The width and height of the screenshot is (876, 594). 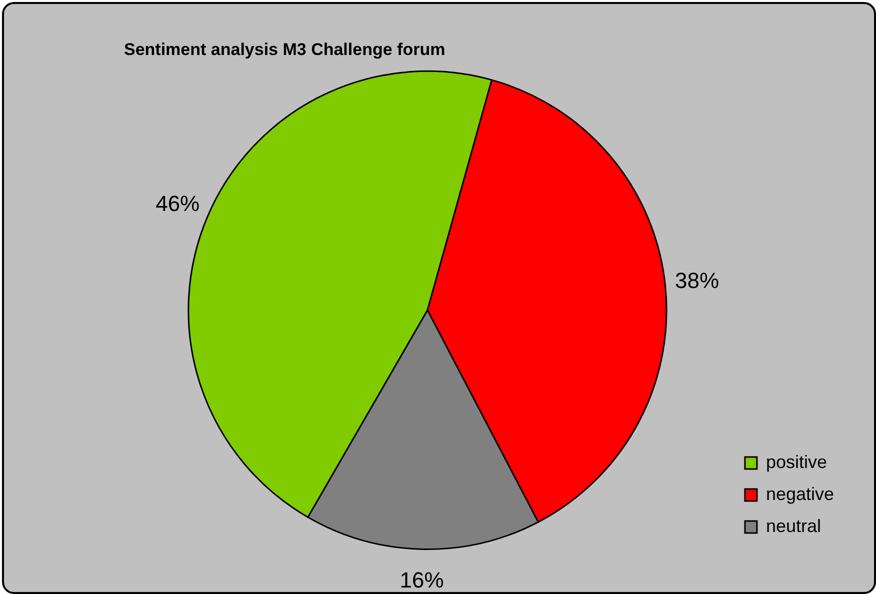 What do you see at coordinates (800, 494) in the screenshot?
I see `legend-label: negative` at bounding box center [800, 494].